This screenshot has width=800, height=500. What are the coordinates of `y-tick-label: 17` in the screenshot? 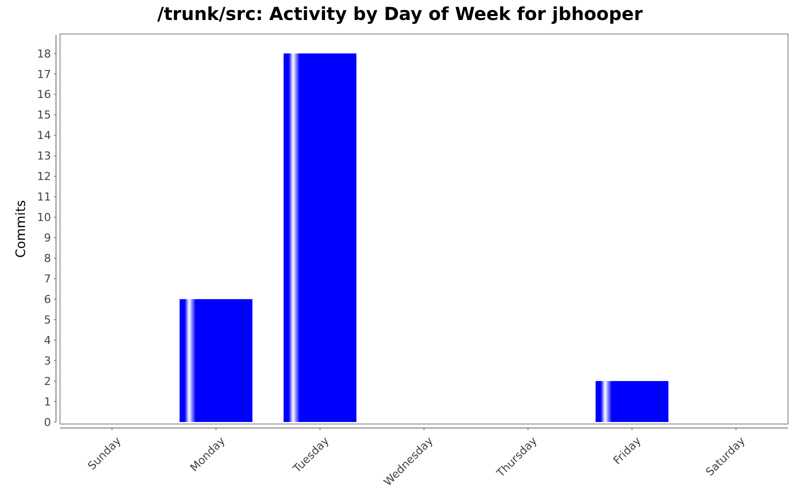 It's located at (44, 74).